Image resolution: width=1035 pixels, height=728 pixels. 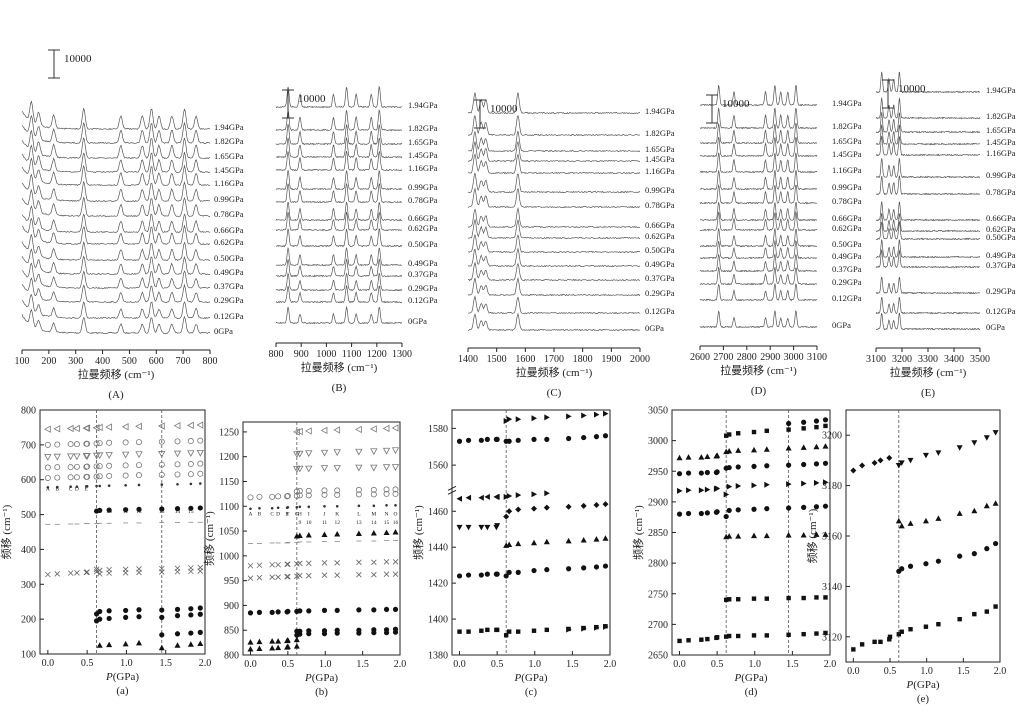 I want to click on x-tick-label: 3100, so click(x=876, y=359).